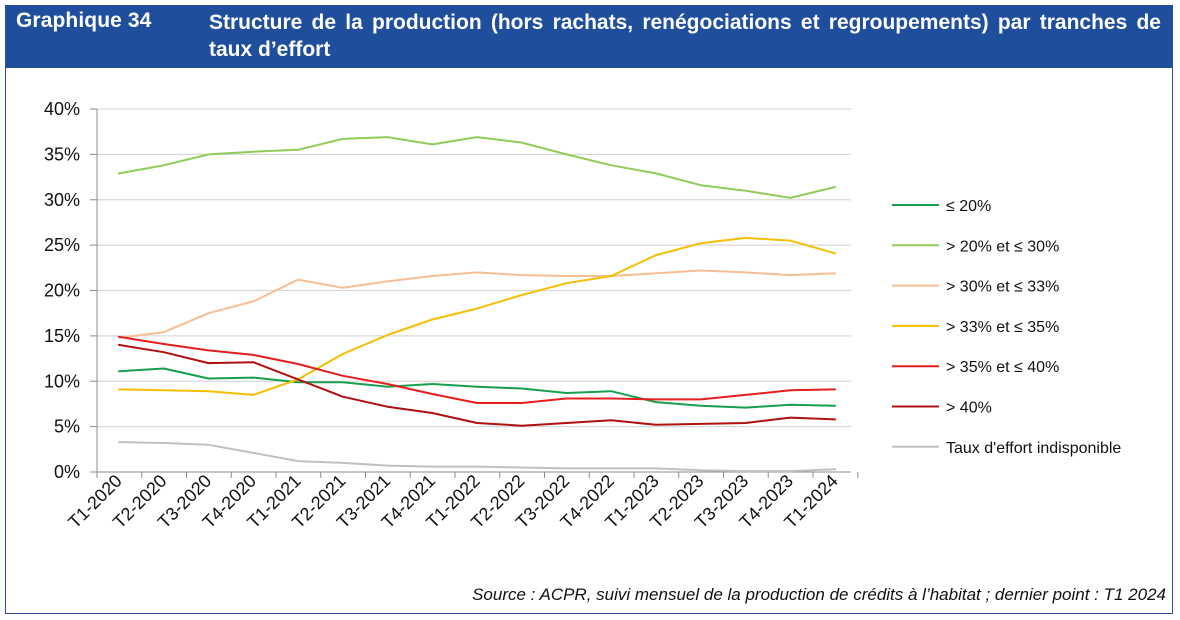 This screenshot has height=620, width=1180. What do you see at coordinates (67, 427) in the screenshot?
I see `y-tick-label: 5%` at bounding box center [67, 427].